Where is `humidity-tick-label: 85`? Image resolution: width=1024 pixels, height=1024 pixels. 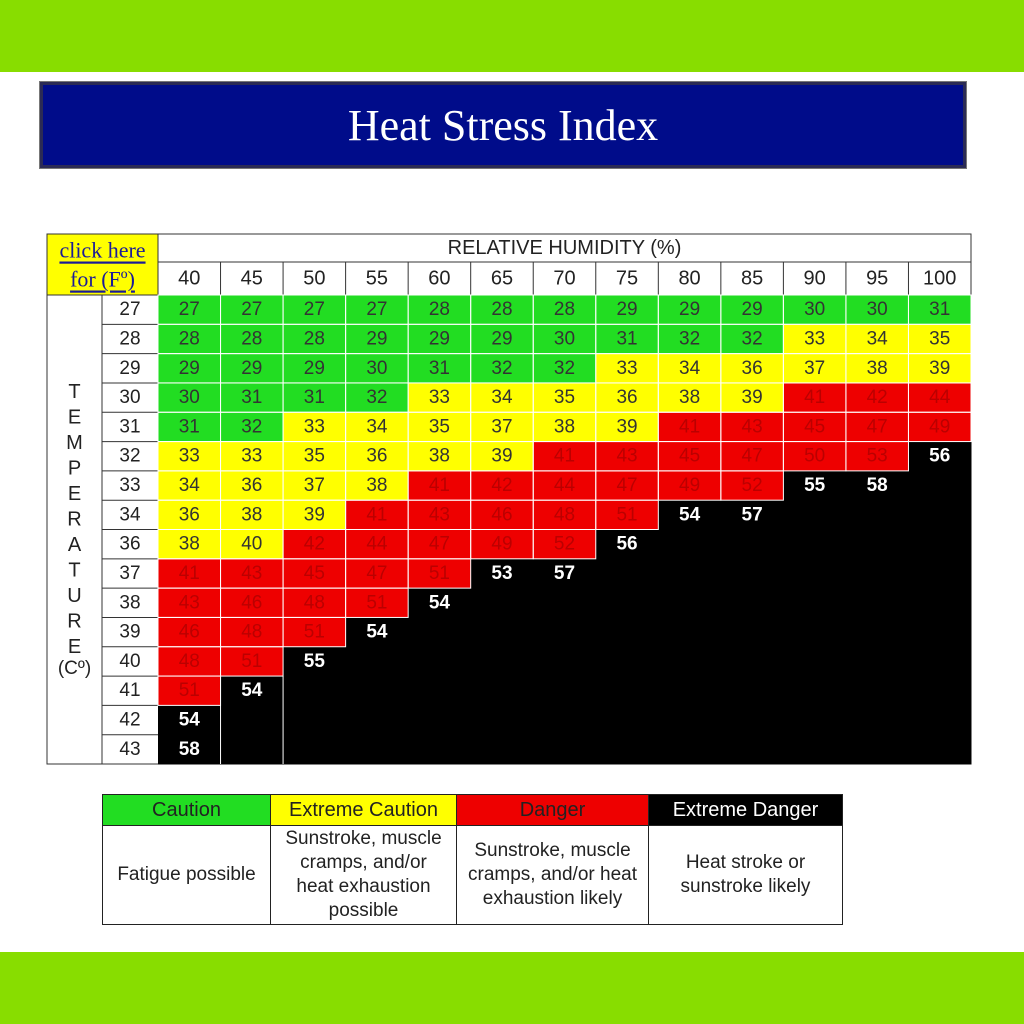 humidity-tick-label: 85 is located at coordinates (752, 279).